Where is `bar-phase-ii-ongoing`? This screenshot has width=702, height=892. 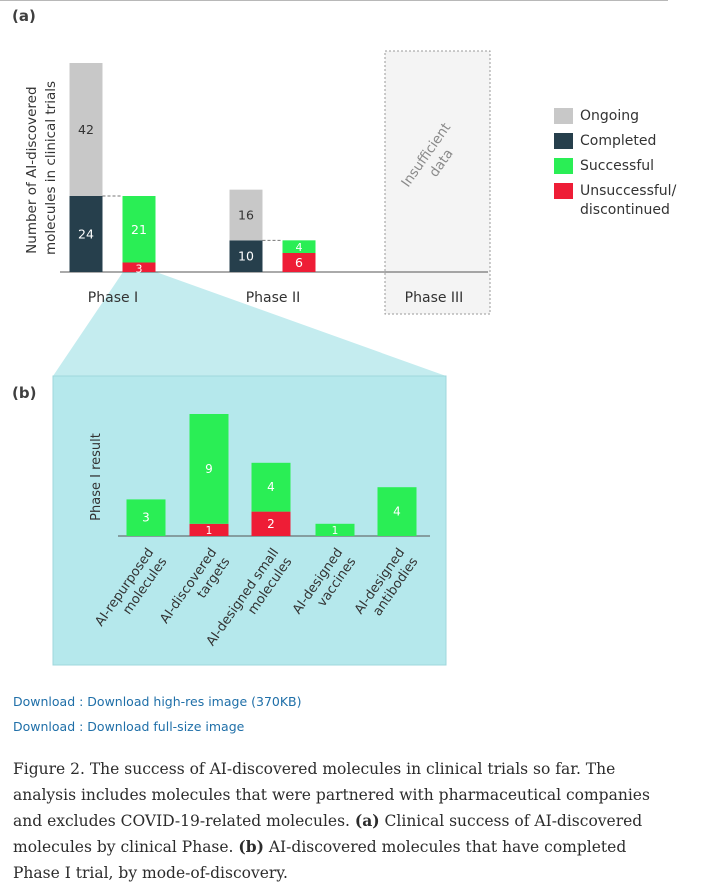
bar-phase-ii-ongoing is located at coordinates (246, 215).